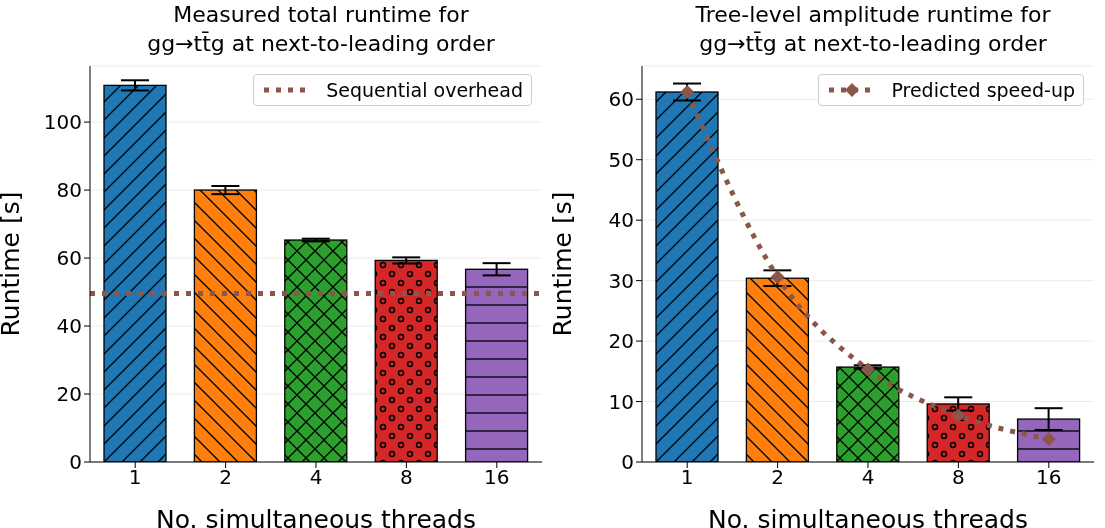 The image size is (1105, 528). What do you see at coordinates (62, 122) in the screenshot?
I see `y-tick-label: 100` at bounding box center [62, 122].